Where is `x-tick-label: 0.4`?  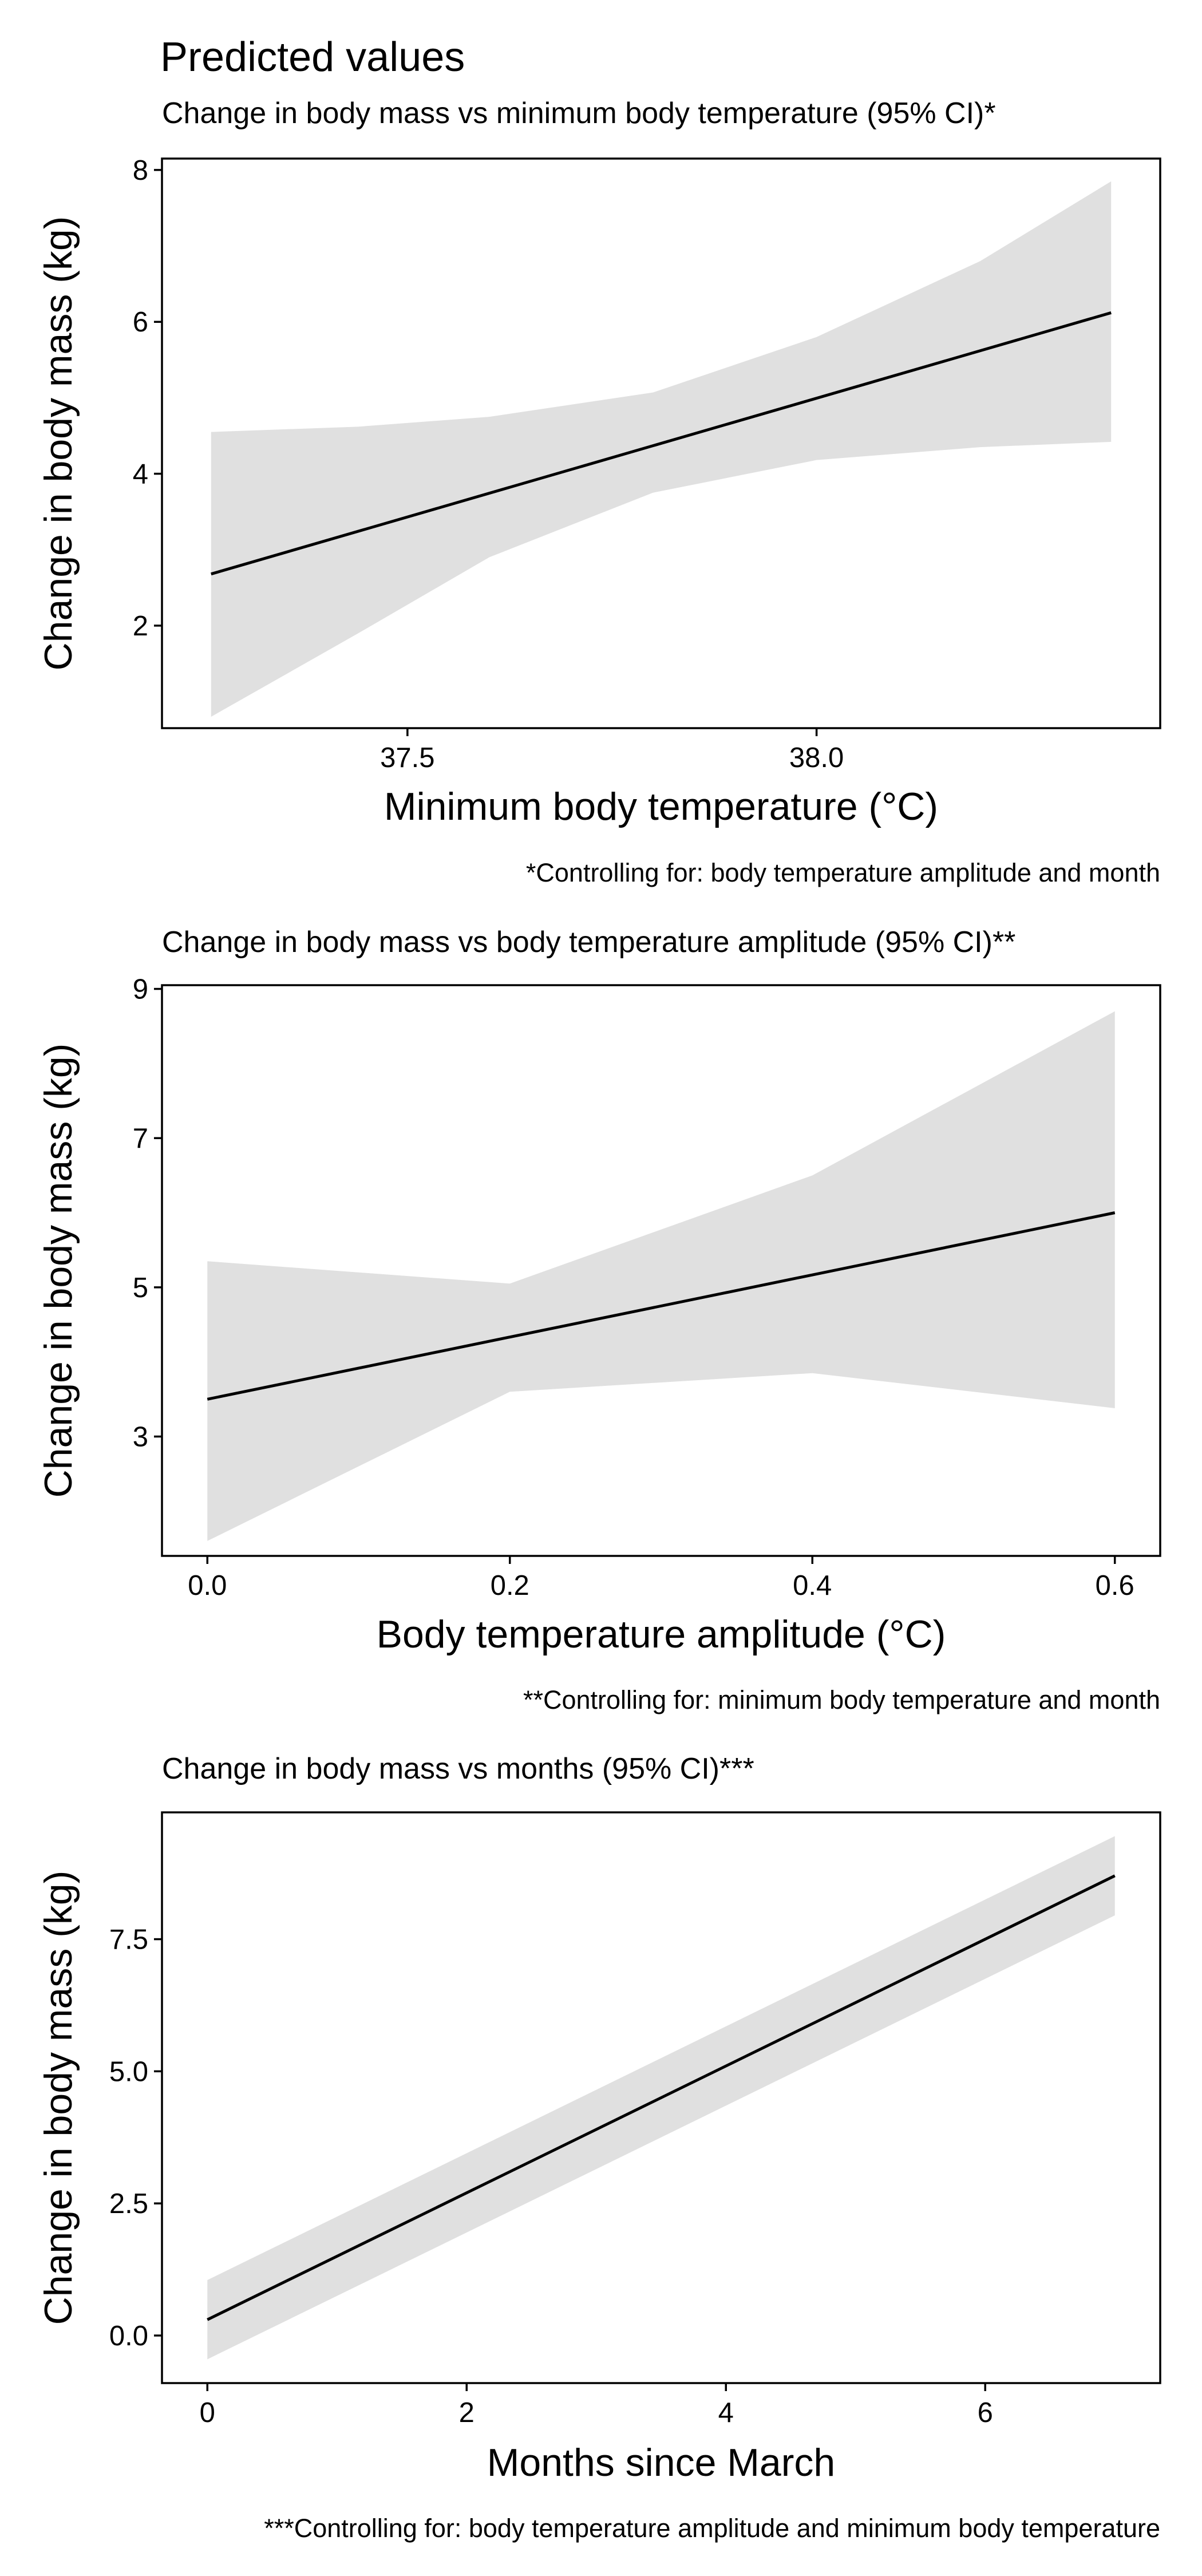 x-tick-label: 0.4 is located at coordinates (813, 1585).